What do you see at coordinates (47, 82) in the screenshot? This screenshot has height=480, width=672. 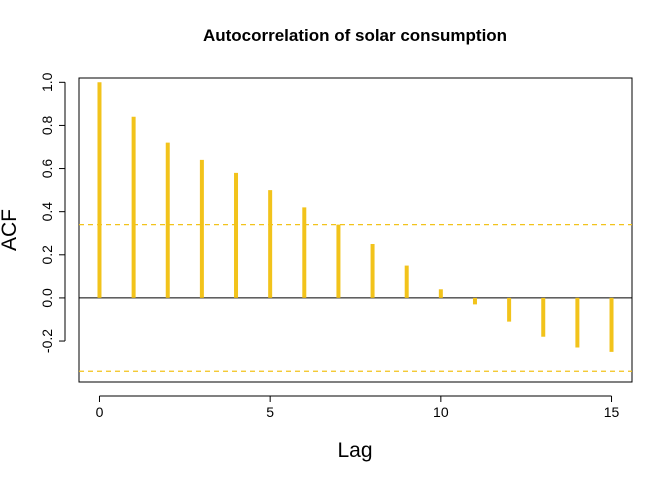 I see `y-tick-label: 1.0` at bounding box center [47, 82].